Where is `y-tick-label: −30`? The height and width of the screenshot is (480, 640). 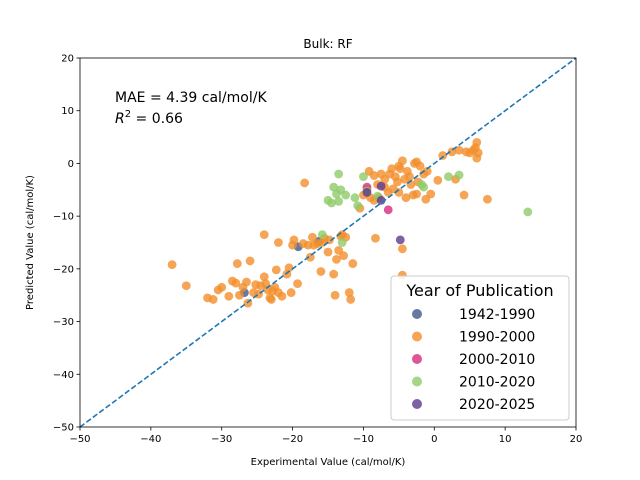
y-tick-label: −30 is located at coordinates (63, 322).